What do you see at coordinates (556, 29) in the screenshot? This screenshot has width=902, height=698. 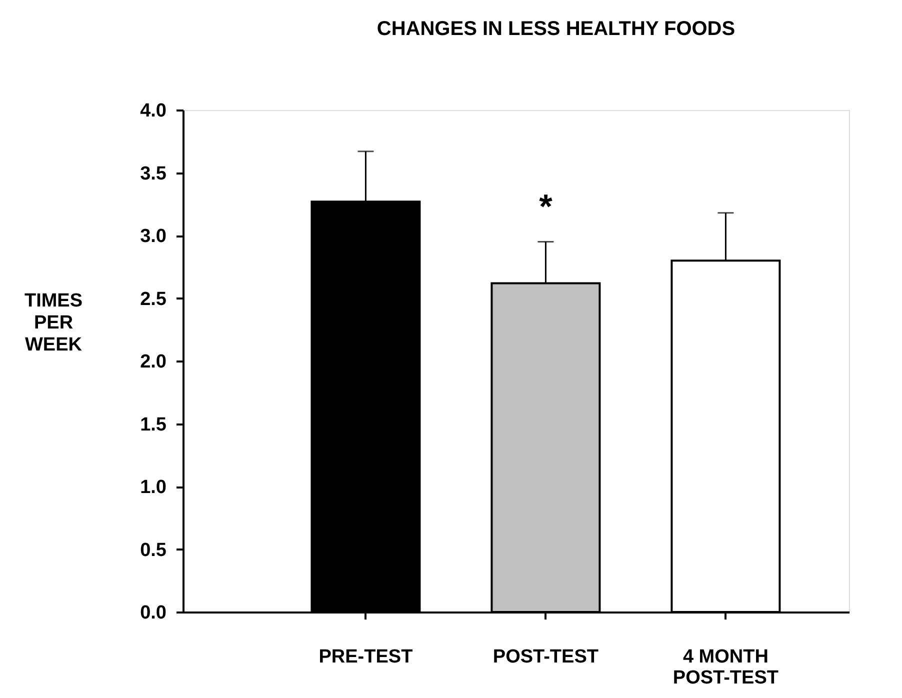 I see `chart-title: CHANGES IN LESS HEALTHY FOODS` at bounding box center [556, 29].